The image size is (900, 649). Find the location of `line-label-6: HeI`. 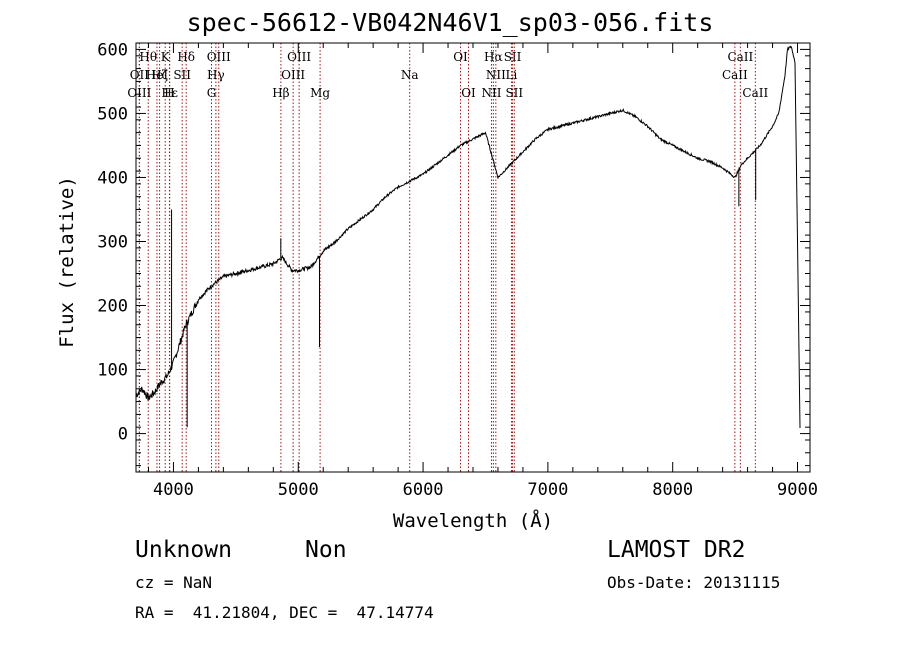

line-label-6: HeI is located at coordinates (157, 75).